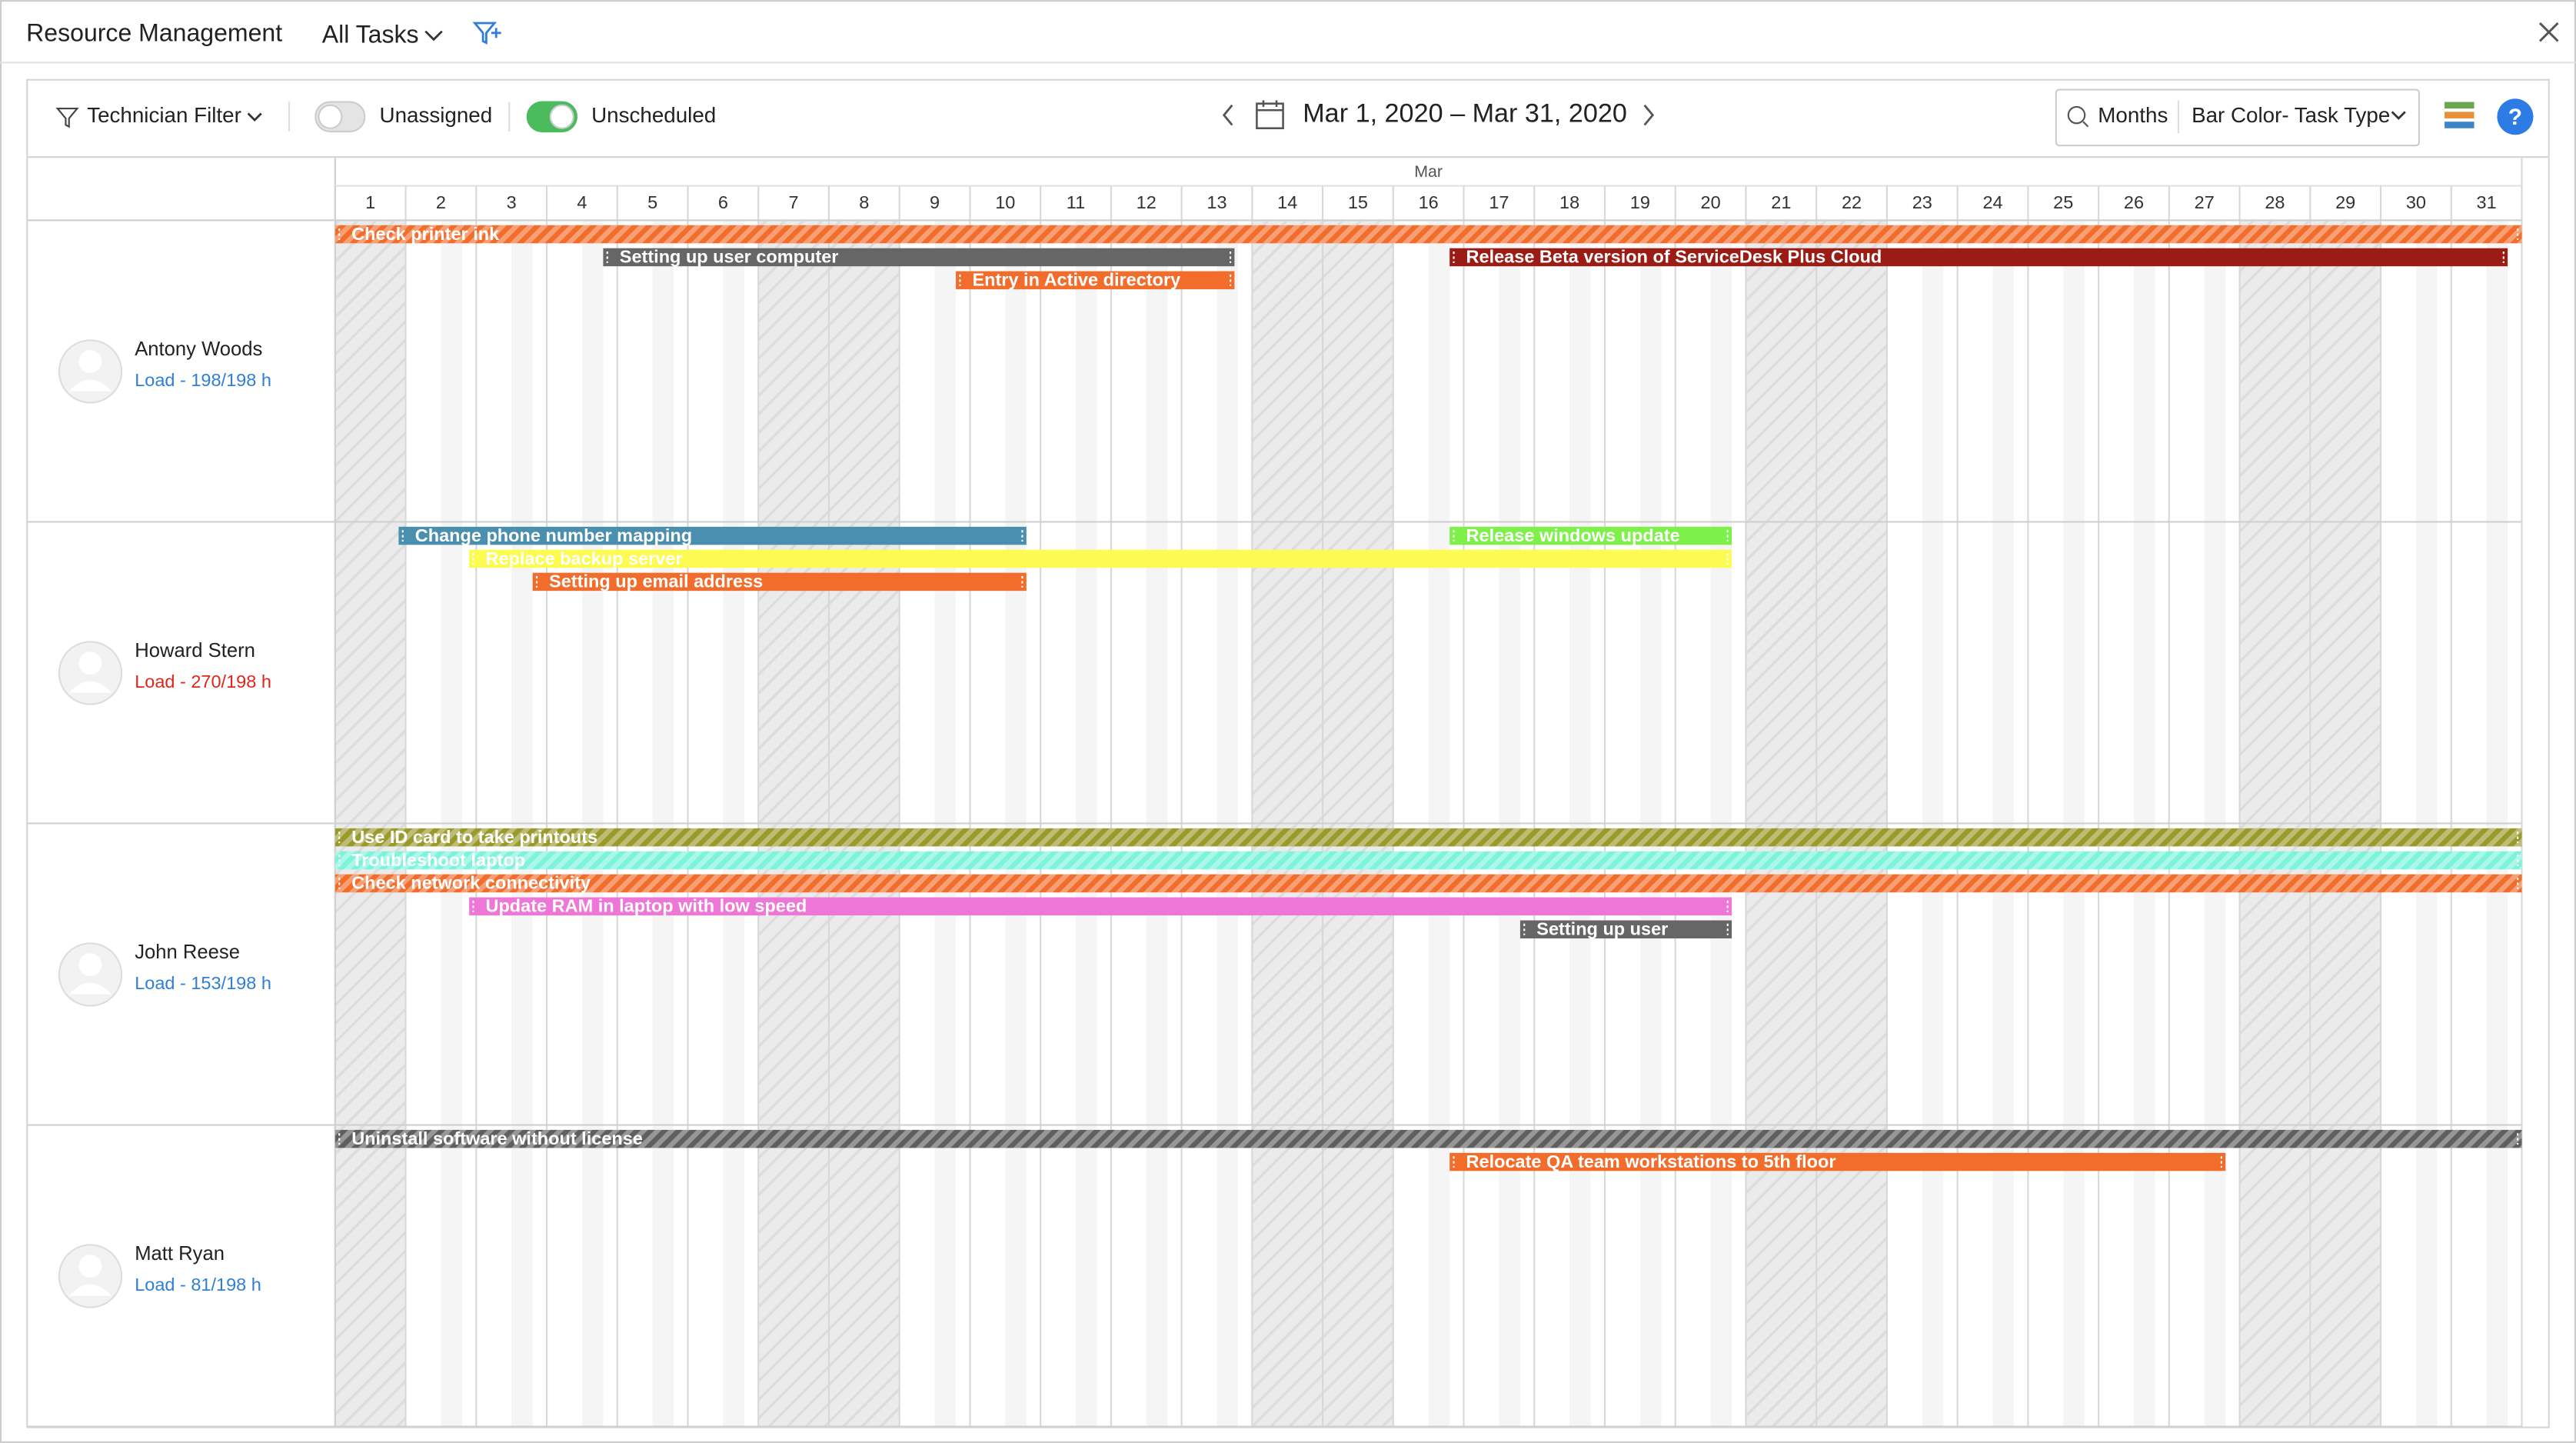 The width and height of the screenshot is (2576, 1443). I want to click on day-label: 27, so click(2205, 202).